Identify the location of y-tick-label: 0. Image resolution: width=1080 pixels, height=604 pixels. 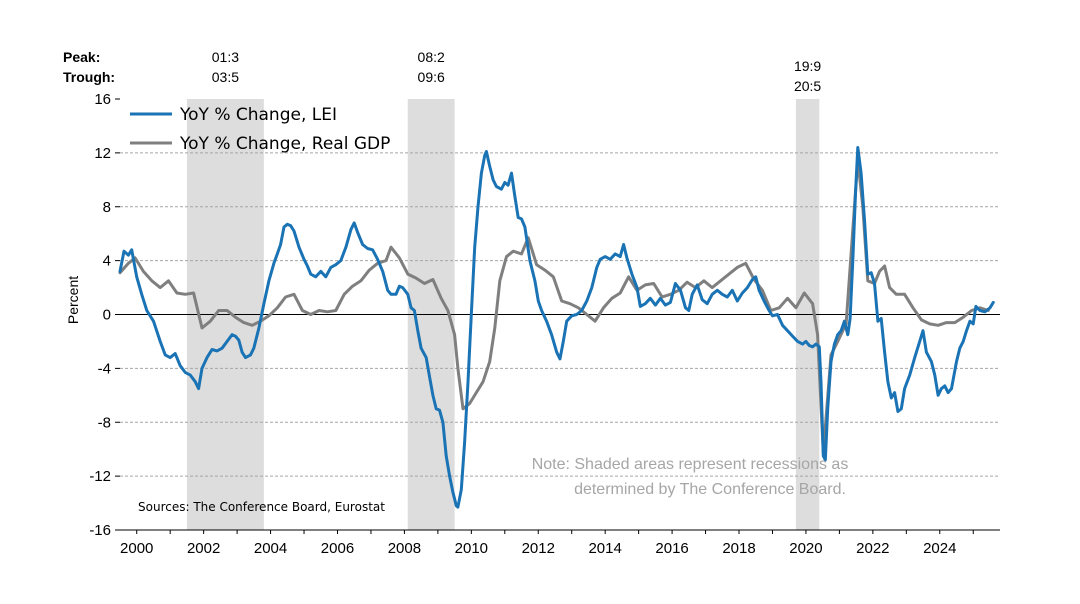
(107, 315).